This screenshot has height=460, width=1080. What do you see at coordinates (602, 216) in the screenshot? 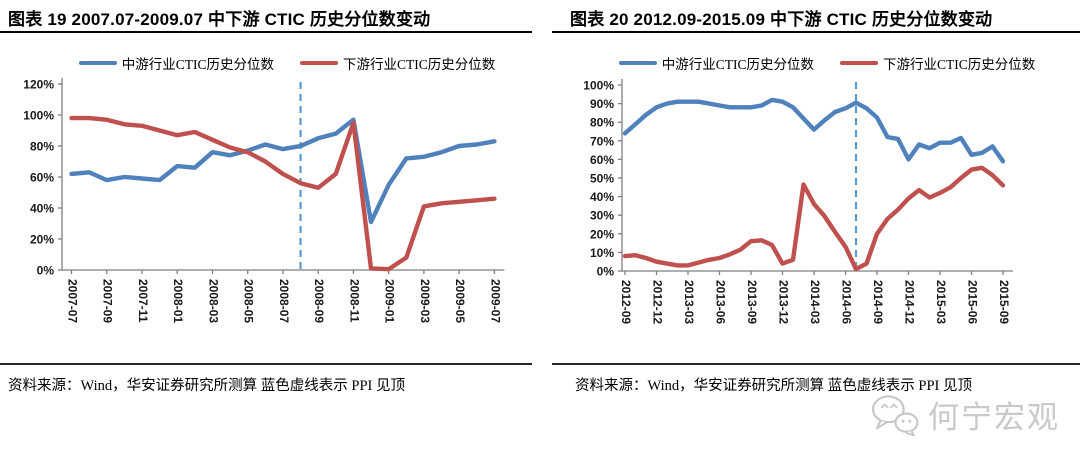
I see `svg-text: 30%` at bounding box center [602, 216].